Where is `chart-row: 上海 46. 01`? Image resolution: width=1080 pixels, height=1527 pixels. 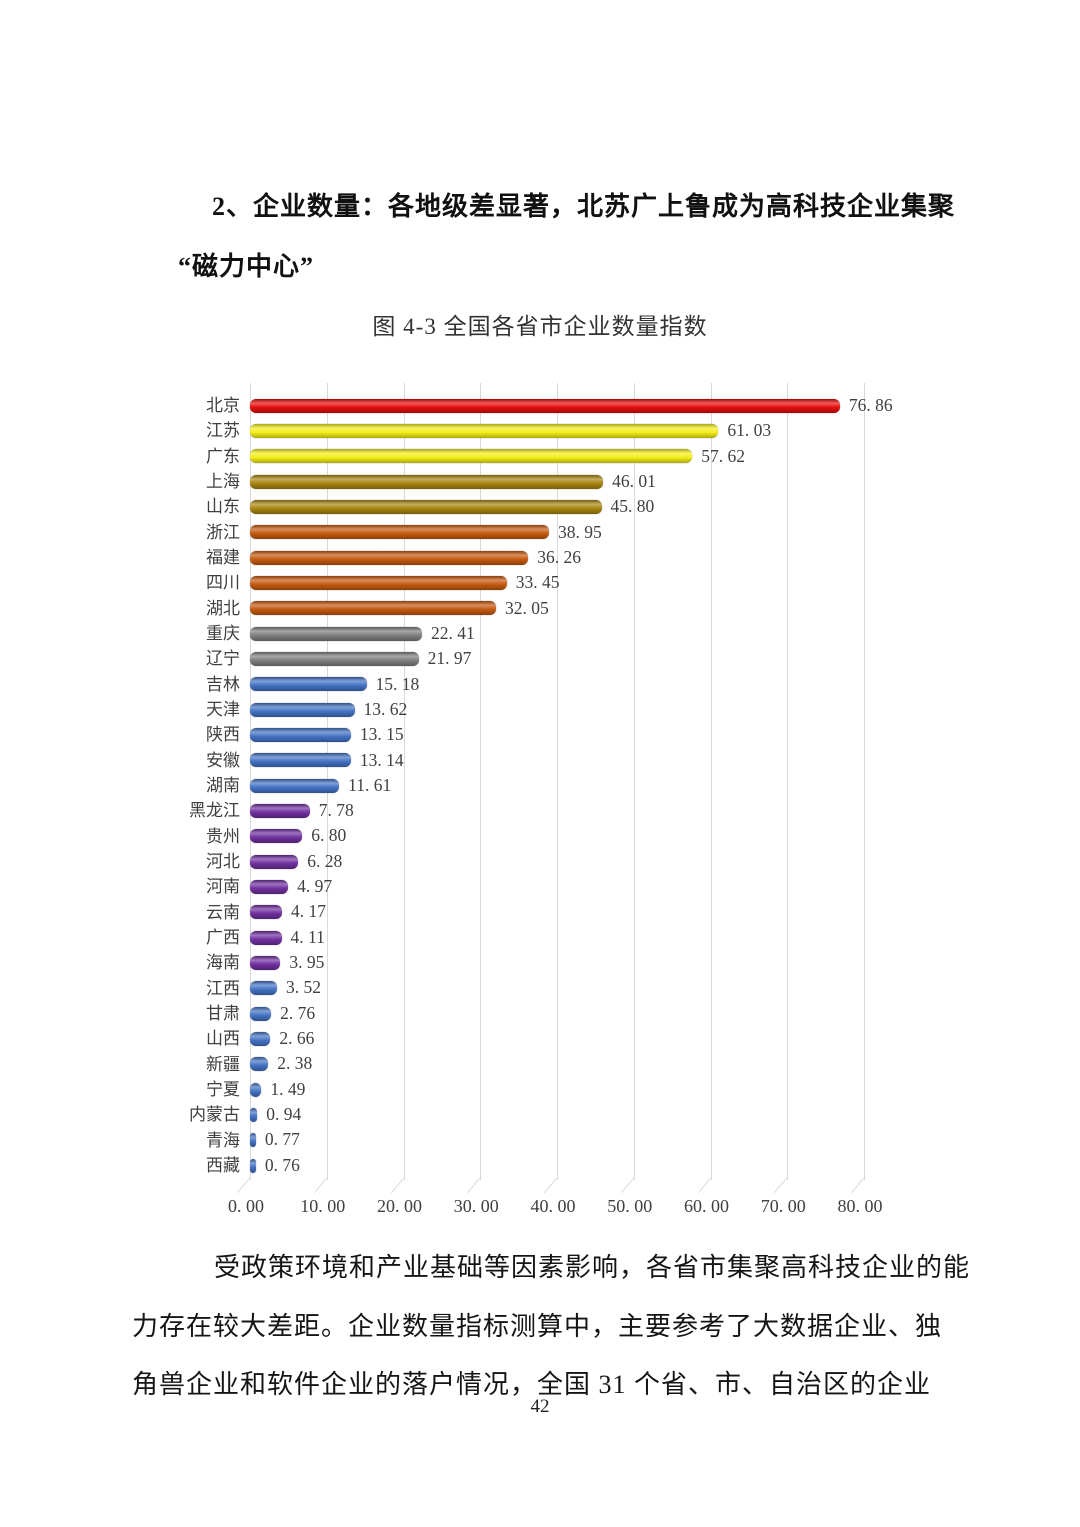 chart-row: 上海 46. 01 is located at coordinates (542, 481).